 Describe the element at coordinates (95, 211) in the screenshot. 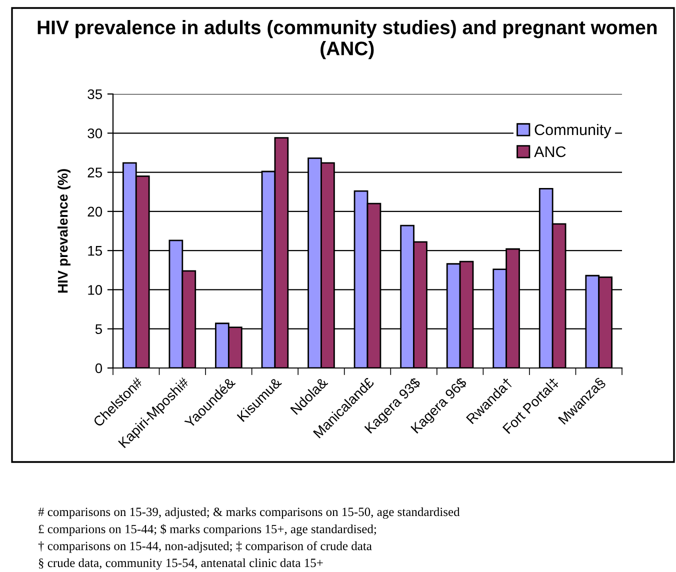

I see `y-tick-label: 20` at that location.